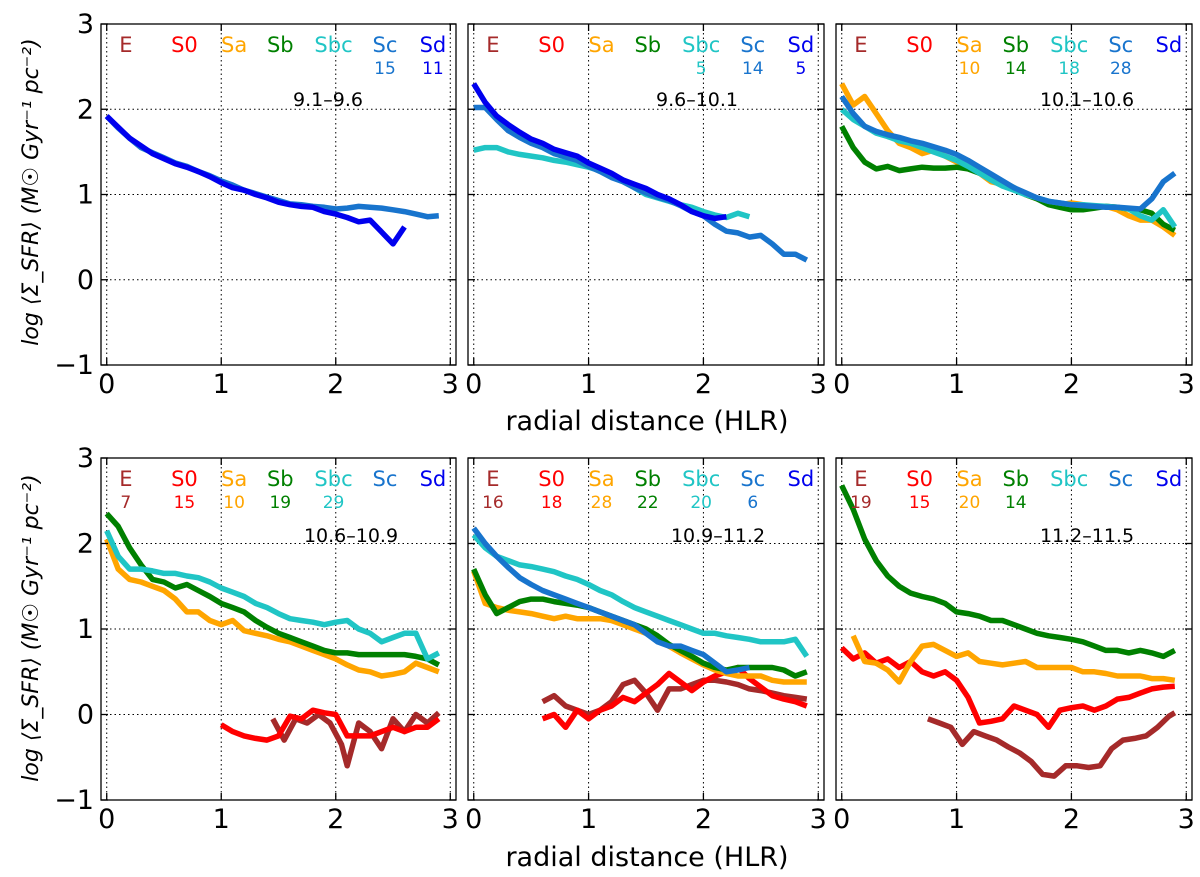  What do you see at coordinates (800, 69) in the screenshot?
I see `legend-count-sd: 5` at bounding box center [800, 69].